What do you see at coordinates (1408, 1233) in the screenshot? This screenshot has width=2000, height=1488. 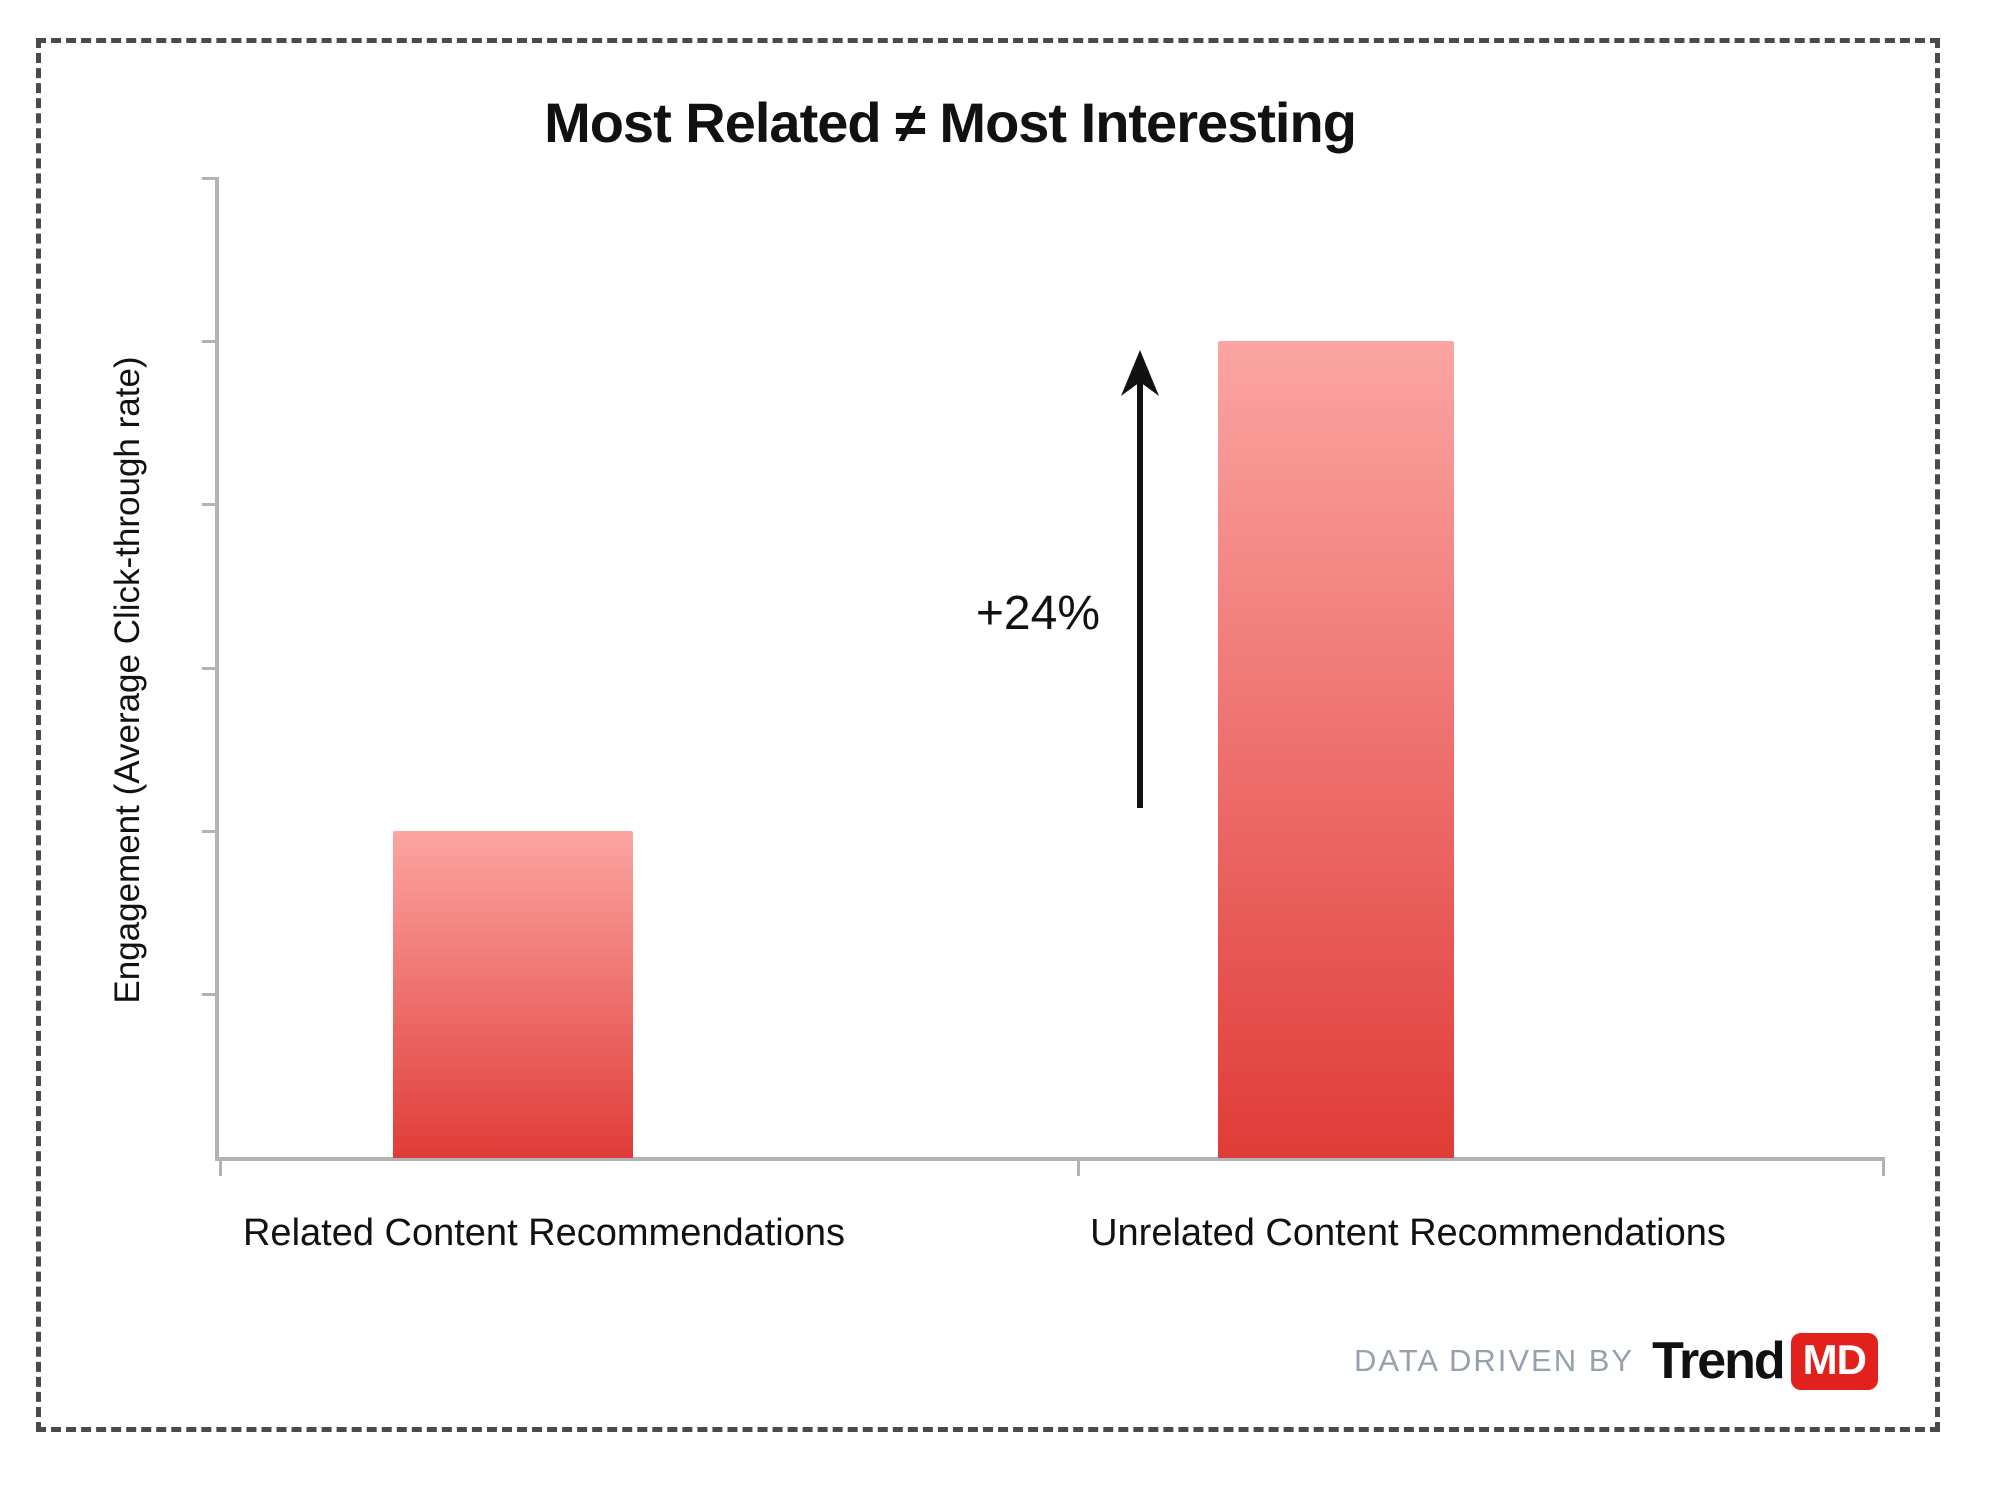 I see `x-axis-category-label-1: Unrelated Content Recommendations` at bounding box center [1408, 1233].